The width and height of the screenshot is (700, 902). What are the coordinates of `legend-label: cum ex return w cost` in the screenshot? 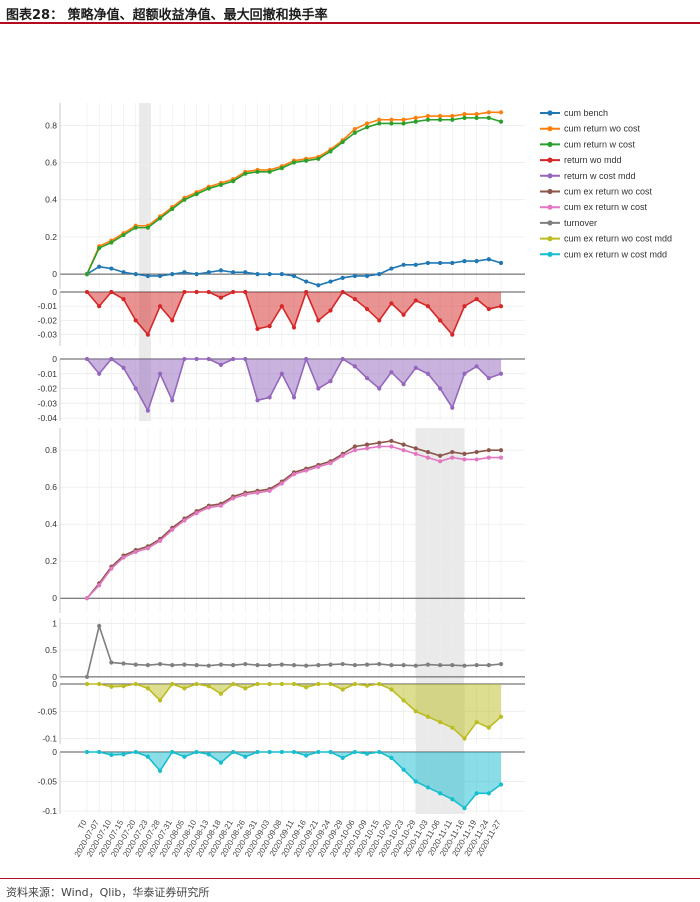 It's located at (606, 207).